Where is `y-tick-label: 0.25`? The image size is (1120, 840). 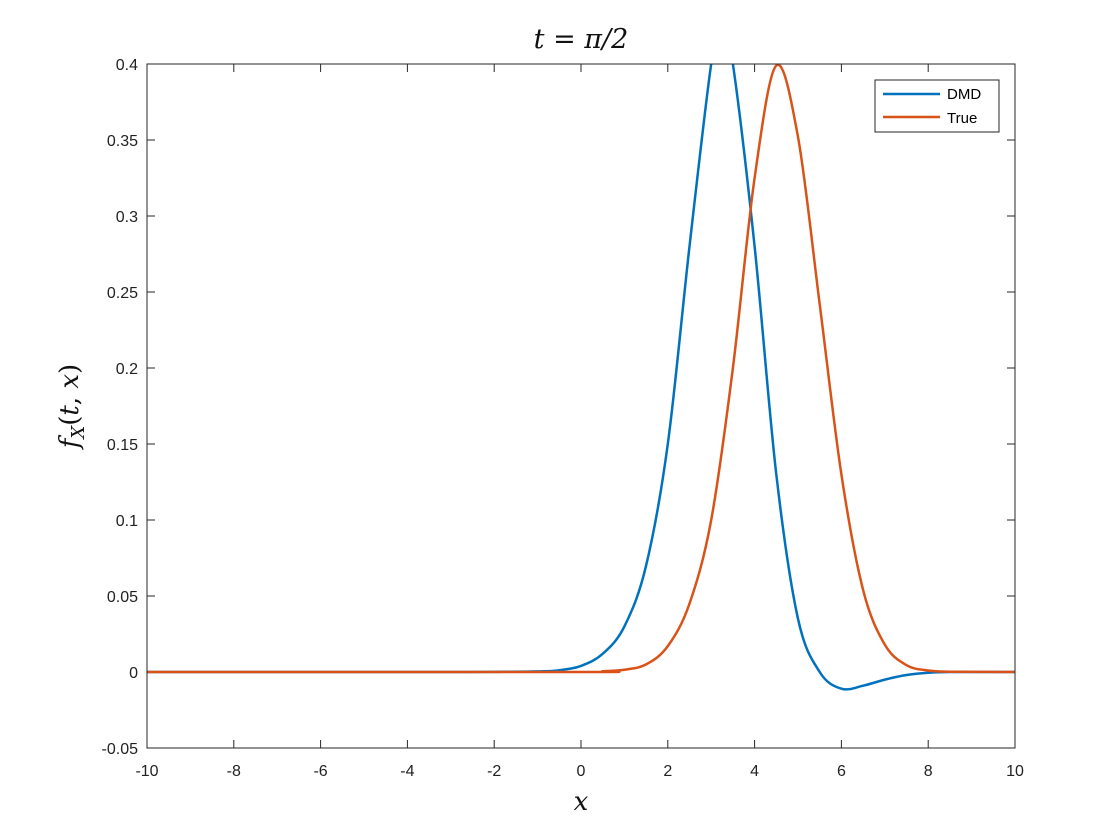 y-tick-label: 0.25 is located at coordinates (122, 293).